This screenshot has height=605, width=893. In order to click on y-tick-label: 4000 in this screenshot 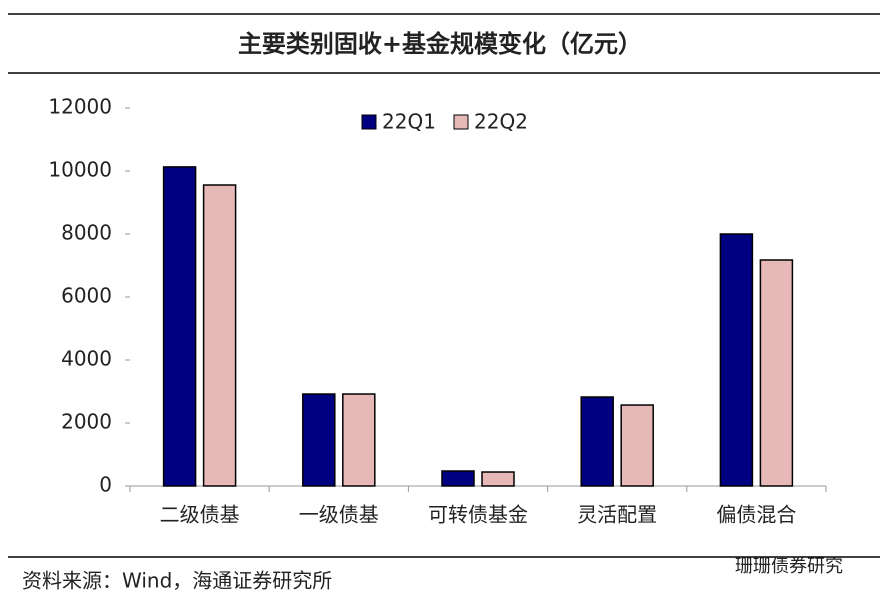, I will do `click(86, 359)`.